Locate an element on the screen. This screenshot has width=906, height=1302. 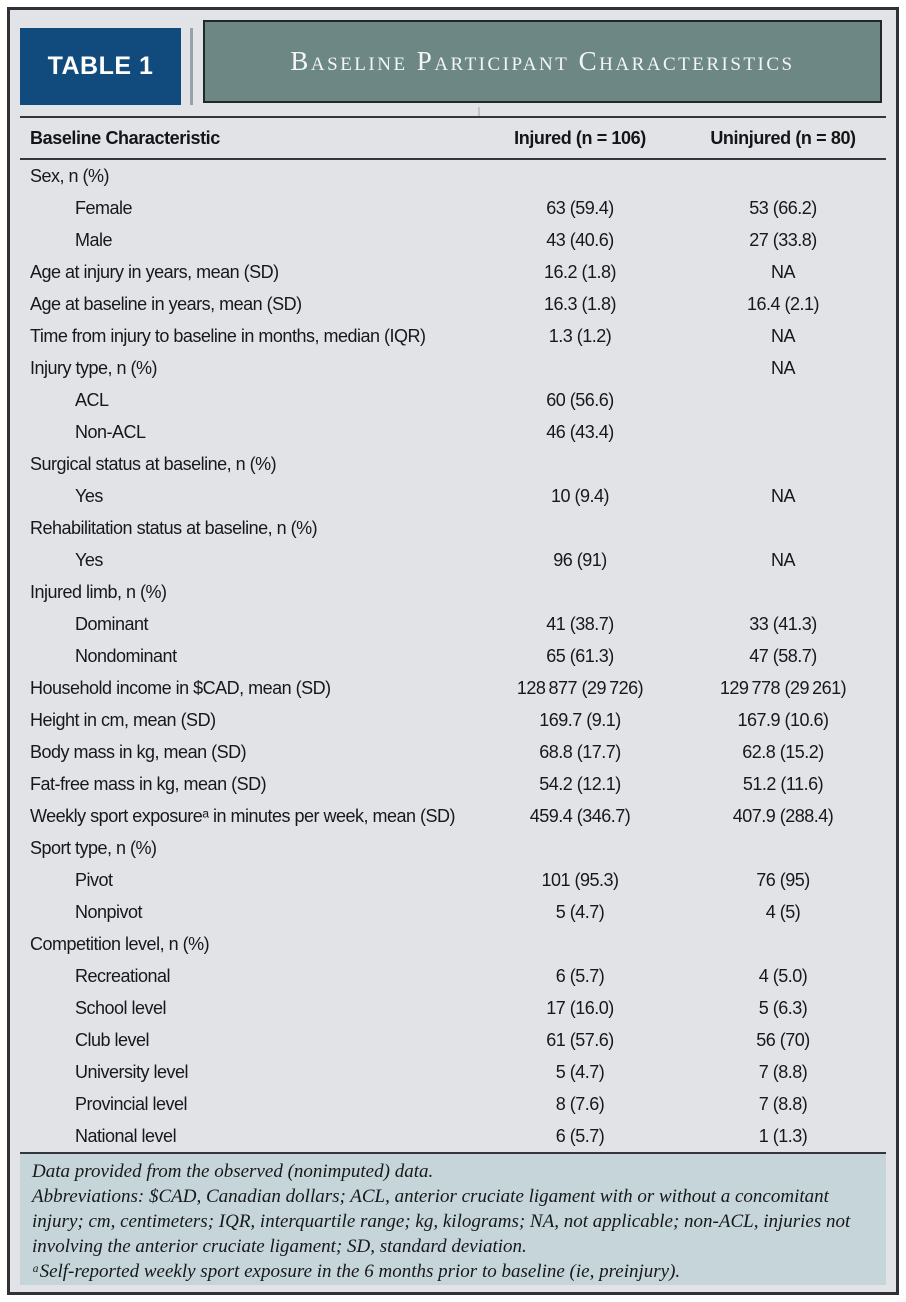
cell-injured-value: 101 (95.3) is located at coordinates (580, 879).